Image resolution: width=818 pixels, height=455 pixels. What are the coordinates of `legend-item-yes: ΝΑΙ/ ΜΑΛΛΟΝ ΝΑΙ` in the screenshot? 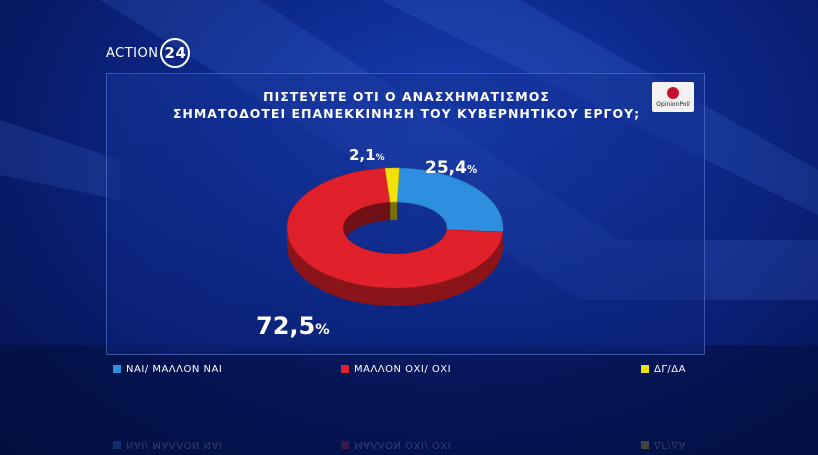 It's located at (167, 369).